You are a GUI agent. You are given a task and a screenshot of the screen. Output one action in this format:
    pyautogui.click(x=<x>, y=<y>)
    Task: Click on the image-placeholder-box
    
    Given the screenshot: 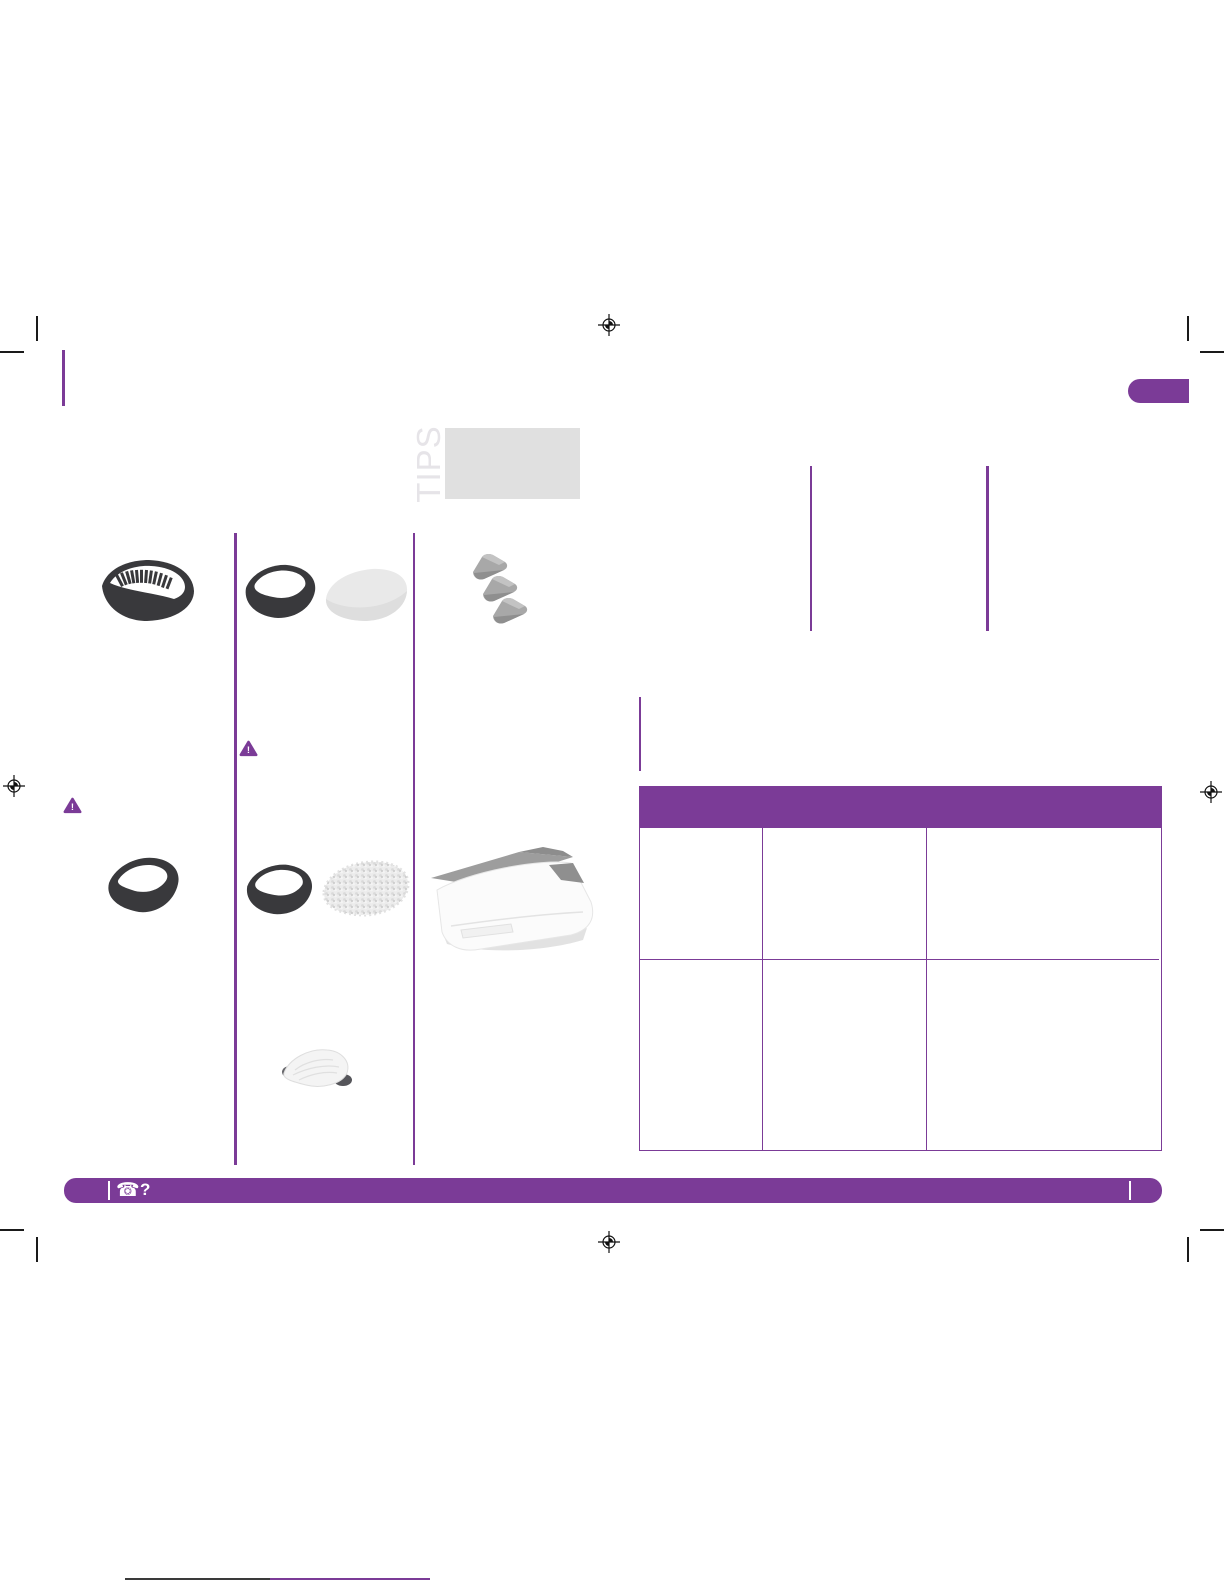 What is the action you would take?
    pyautogui.click(x=512, y=463)
    